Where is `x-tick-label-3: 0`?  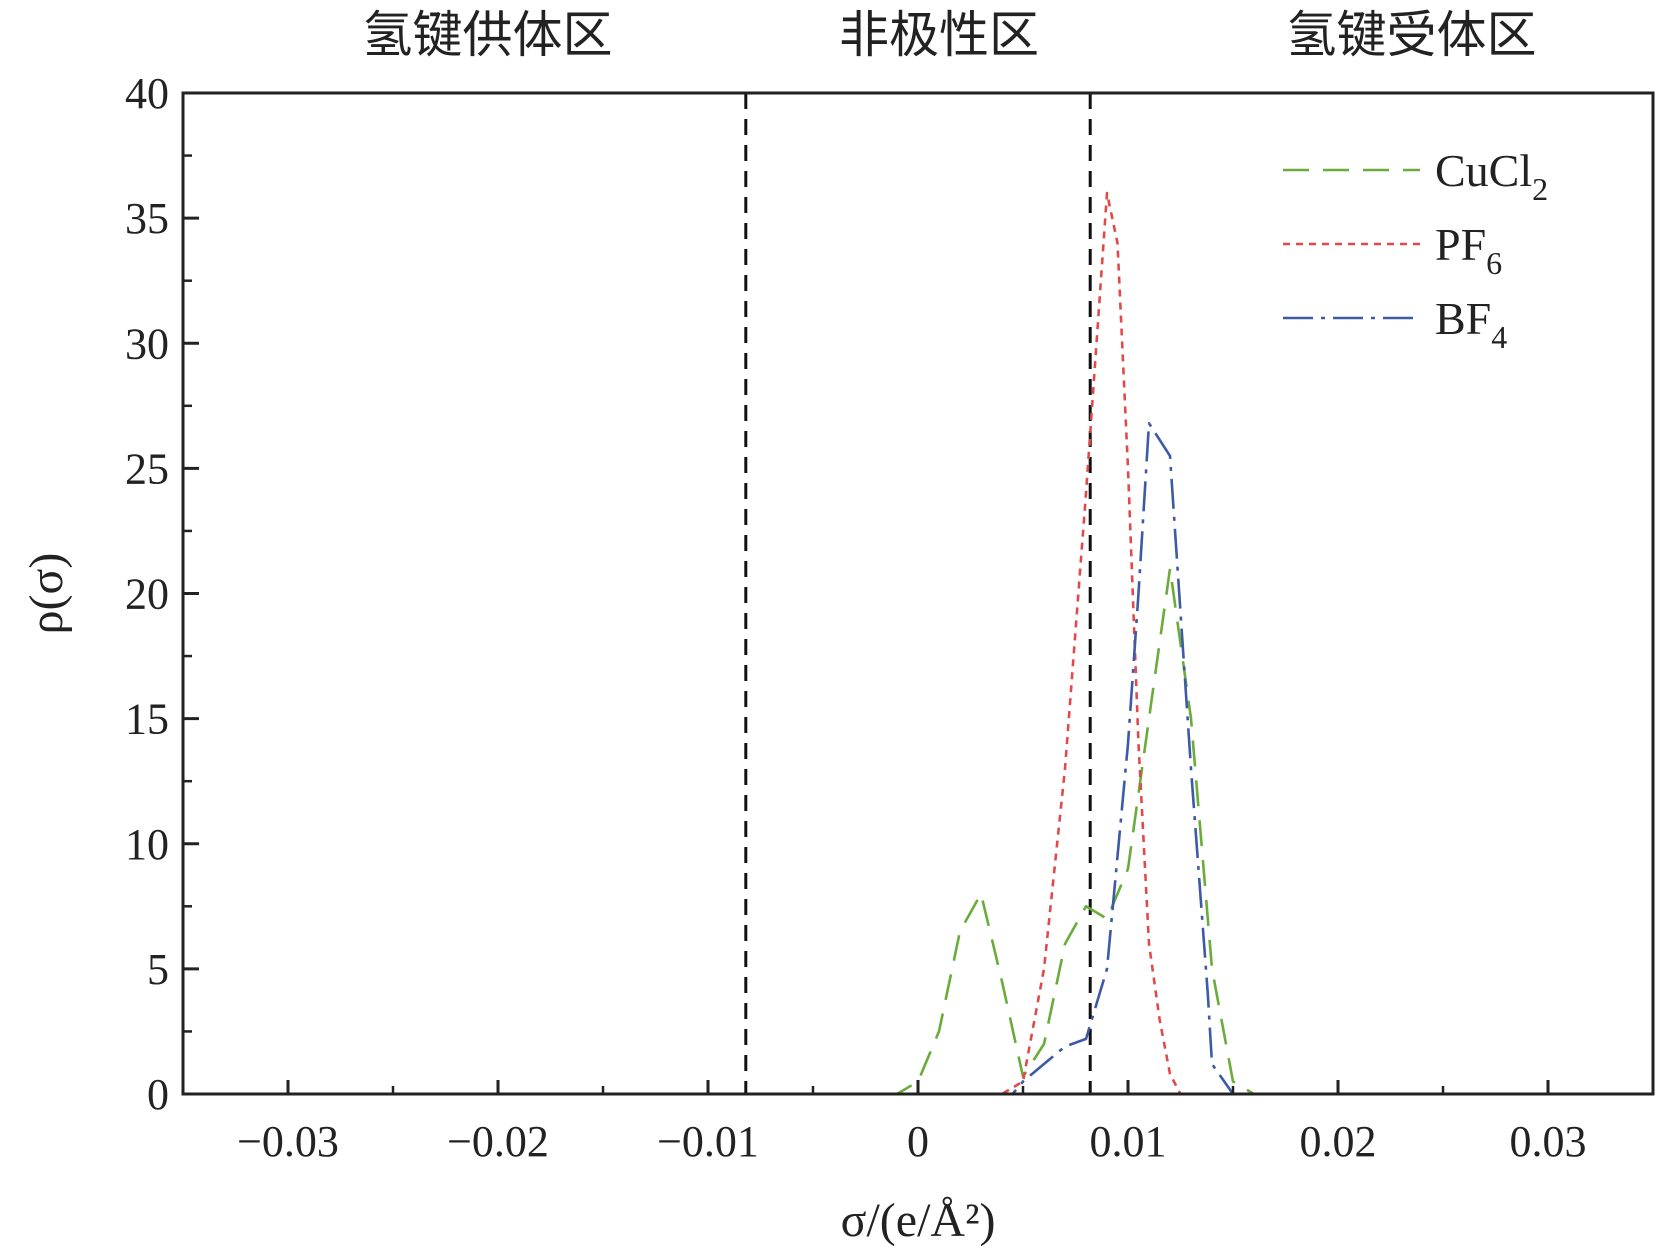 x-tick-label-3: 0 is located at coordinates (918, 1141).